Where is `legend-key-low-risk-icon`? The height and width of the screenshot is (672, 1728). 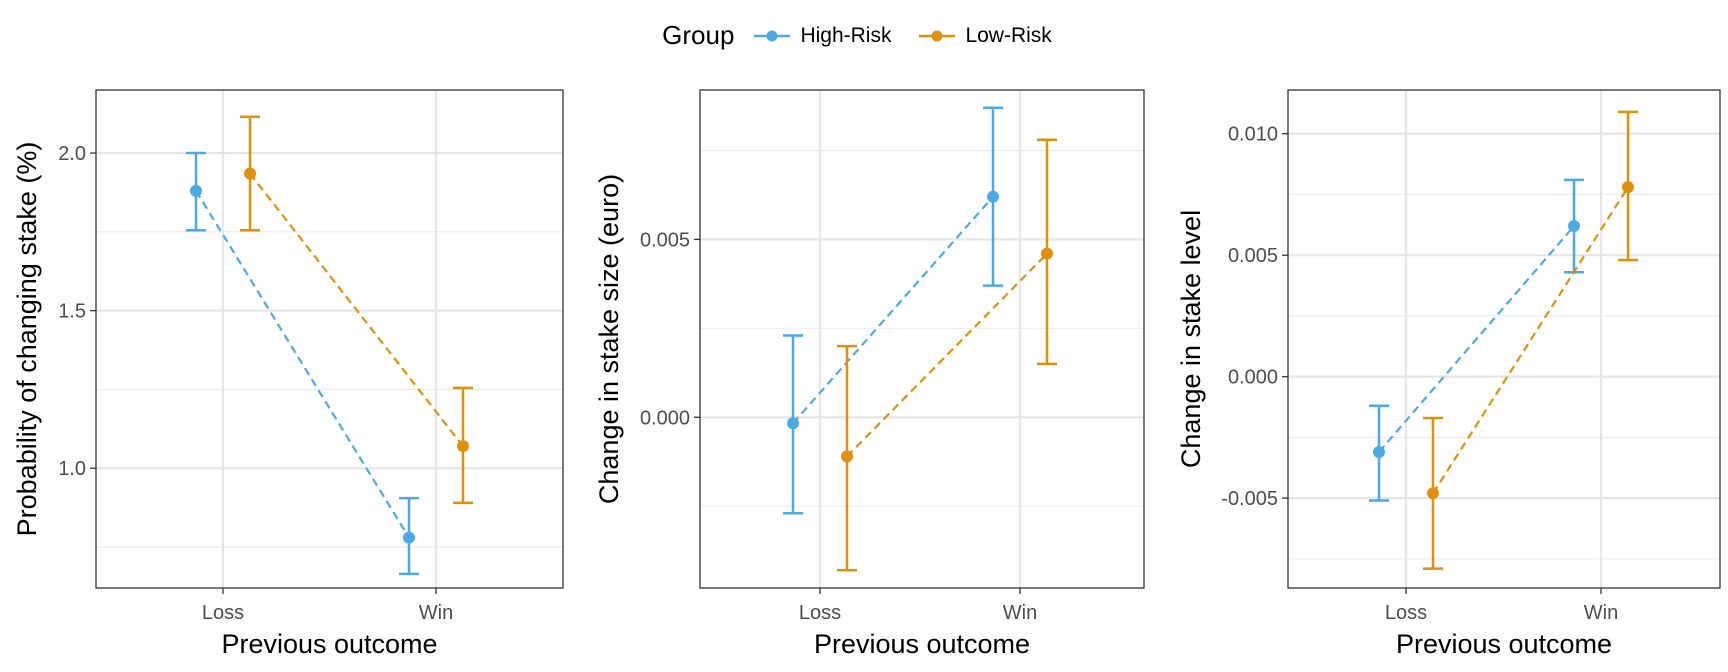 legend-key-low-risk-icon is located at coordinates (937, 35).